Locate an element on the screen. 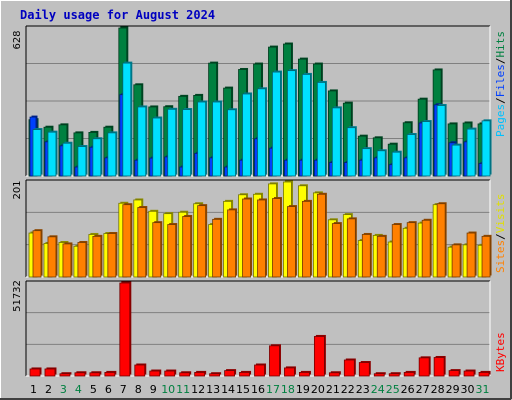  day-label-19: 19 is located at coordinates (303, 389).